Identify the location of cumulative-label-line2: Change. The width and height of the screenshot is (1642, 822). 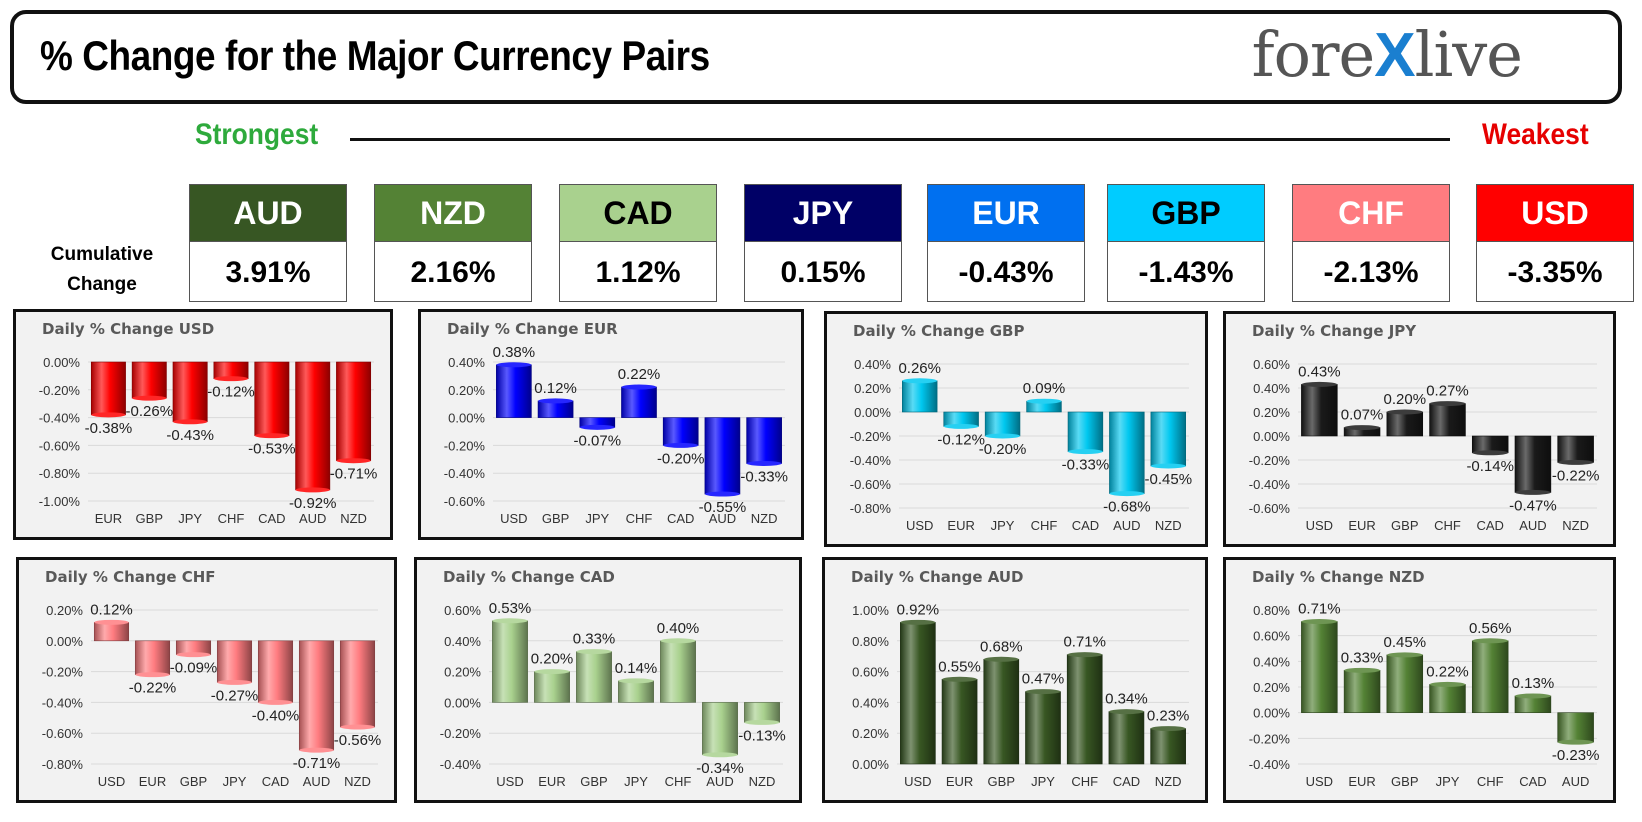
(102, 284).